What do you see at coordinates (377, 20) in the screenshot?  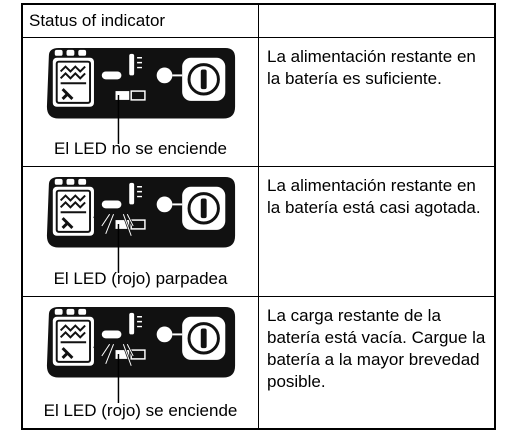 I see `header-cell` at bounding box center [377, 20].